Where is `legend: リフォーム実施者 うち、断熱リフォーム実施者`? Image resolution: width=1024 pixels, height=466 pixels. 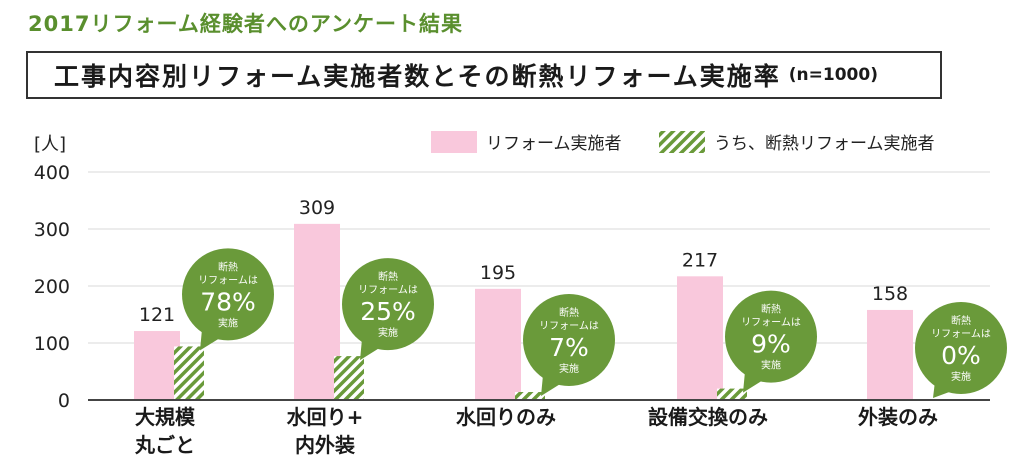 legend: リフォーム実施者 うち、断熱リフォーム実施者 is located at coordinates (683, 142).